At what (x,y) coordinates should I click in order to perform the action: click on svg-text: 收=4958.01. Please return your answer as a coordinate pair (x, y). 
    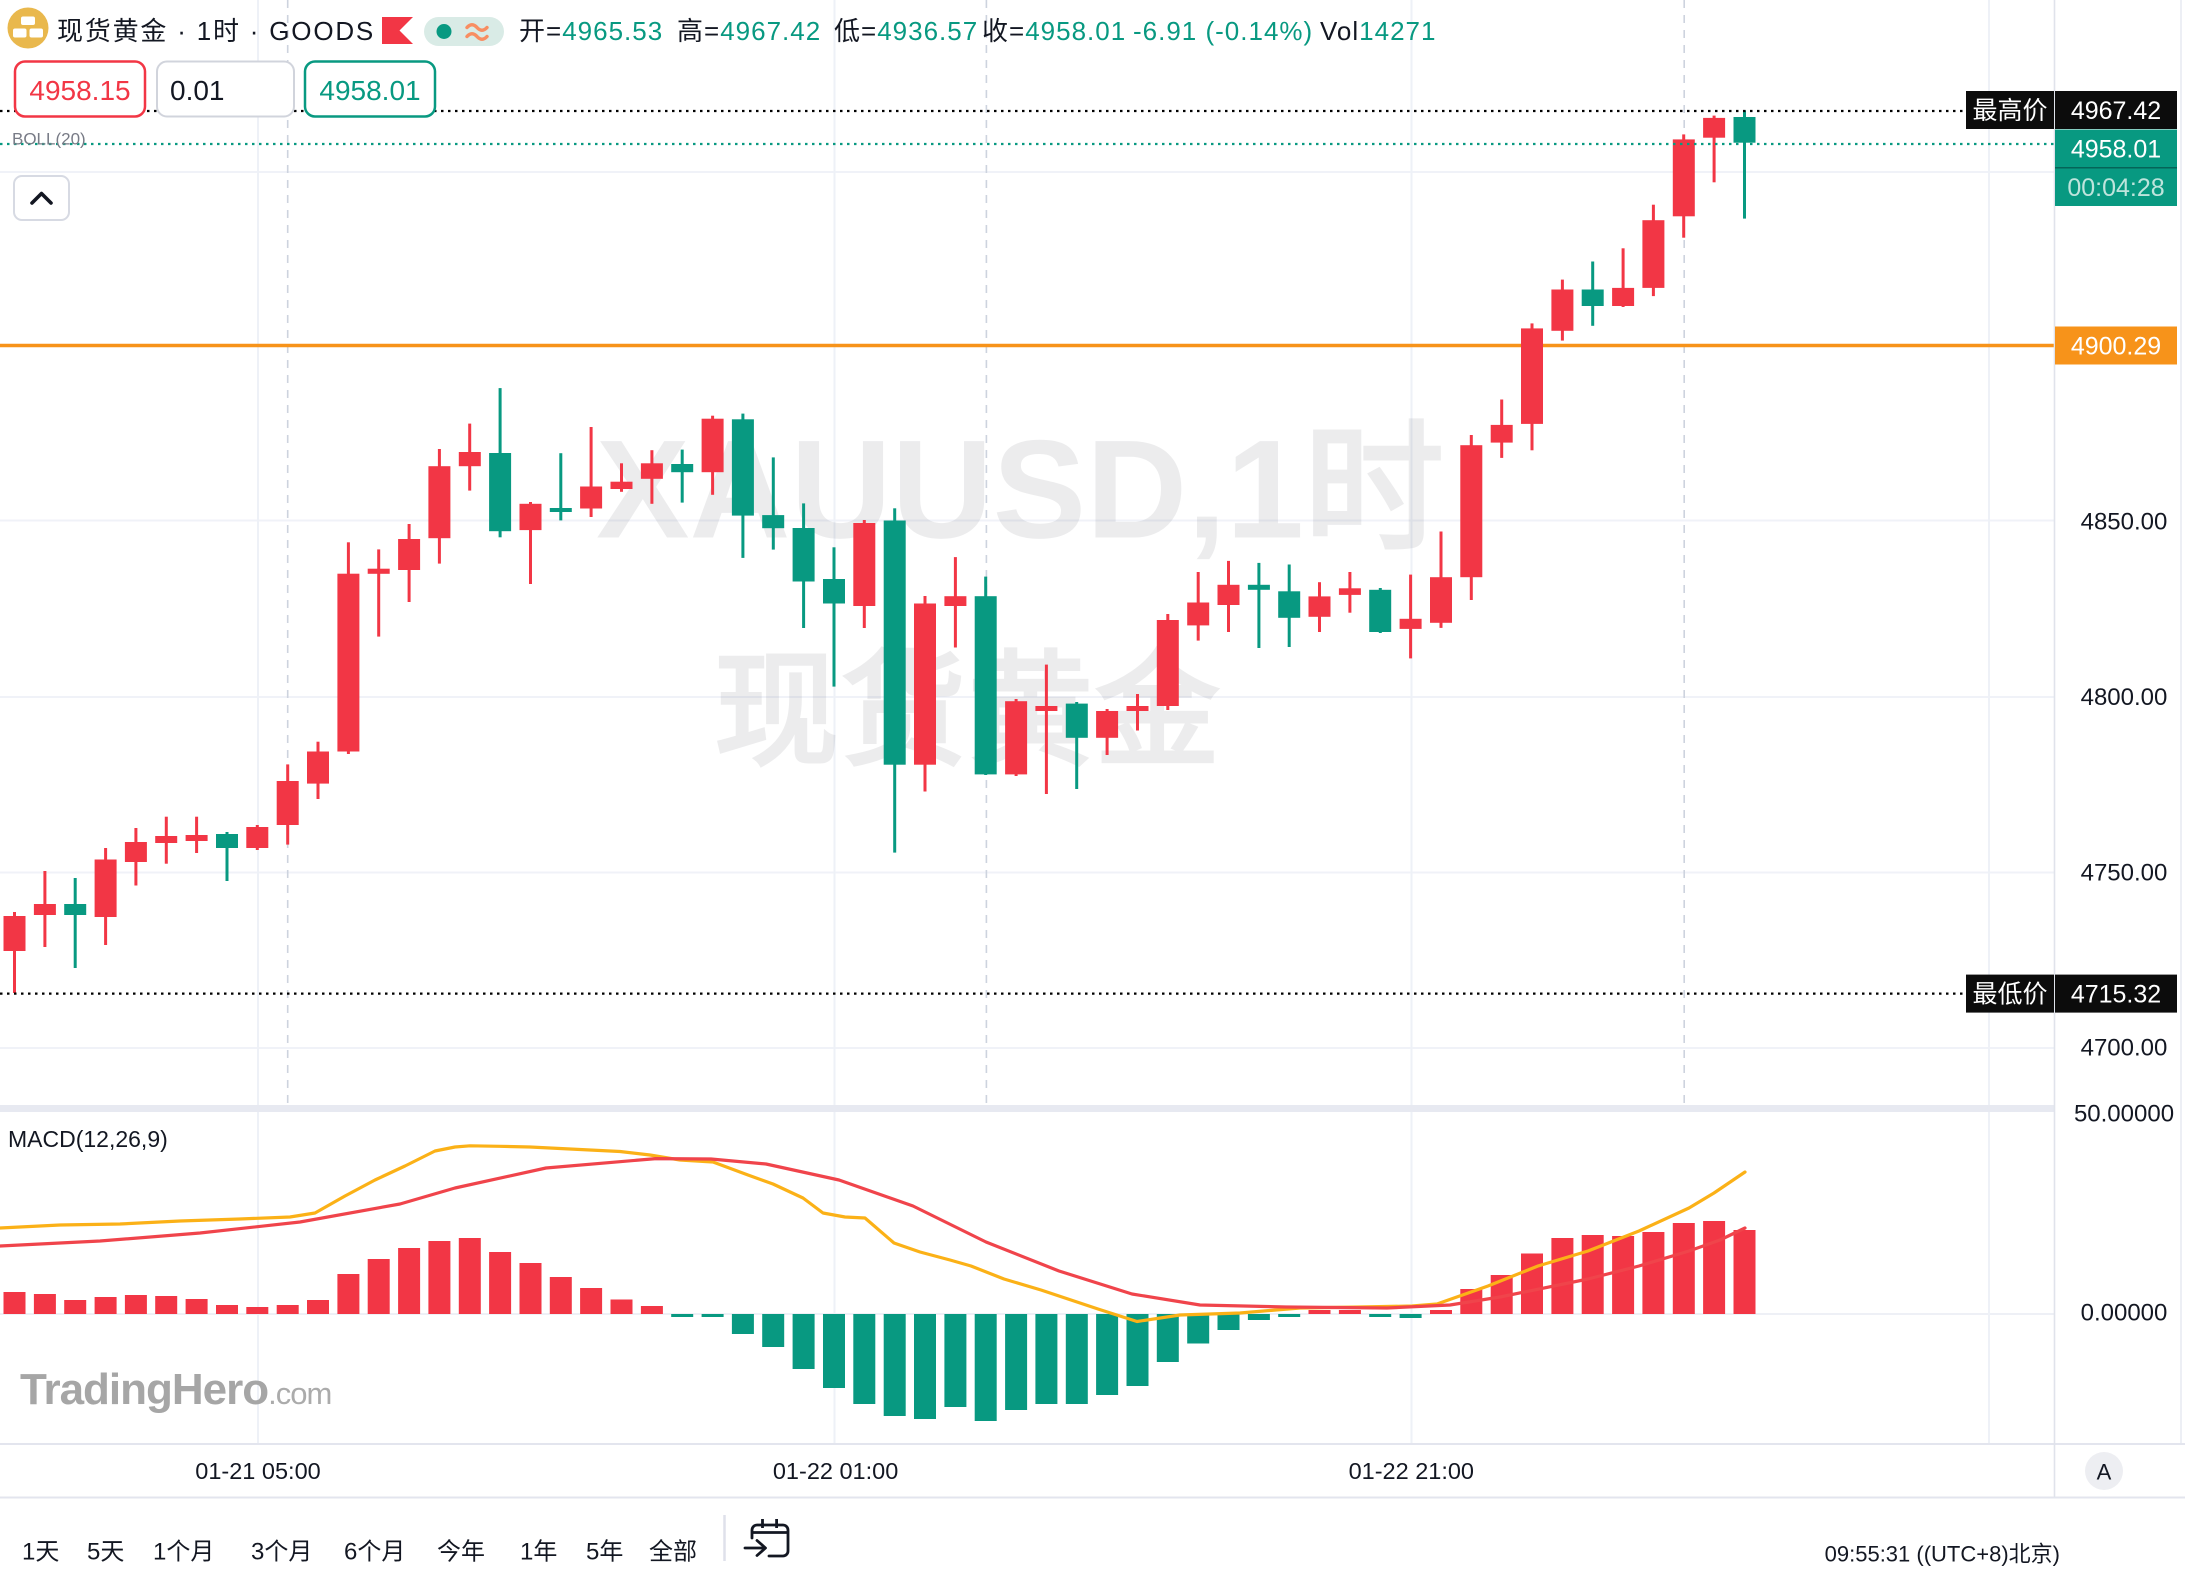
    Looking at the image, I should click on (1054, 31).